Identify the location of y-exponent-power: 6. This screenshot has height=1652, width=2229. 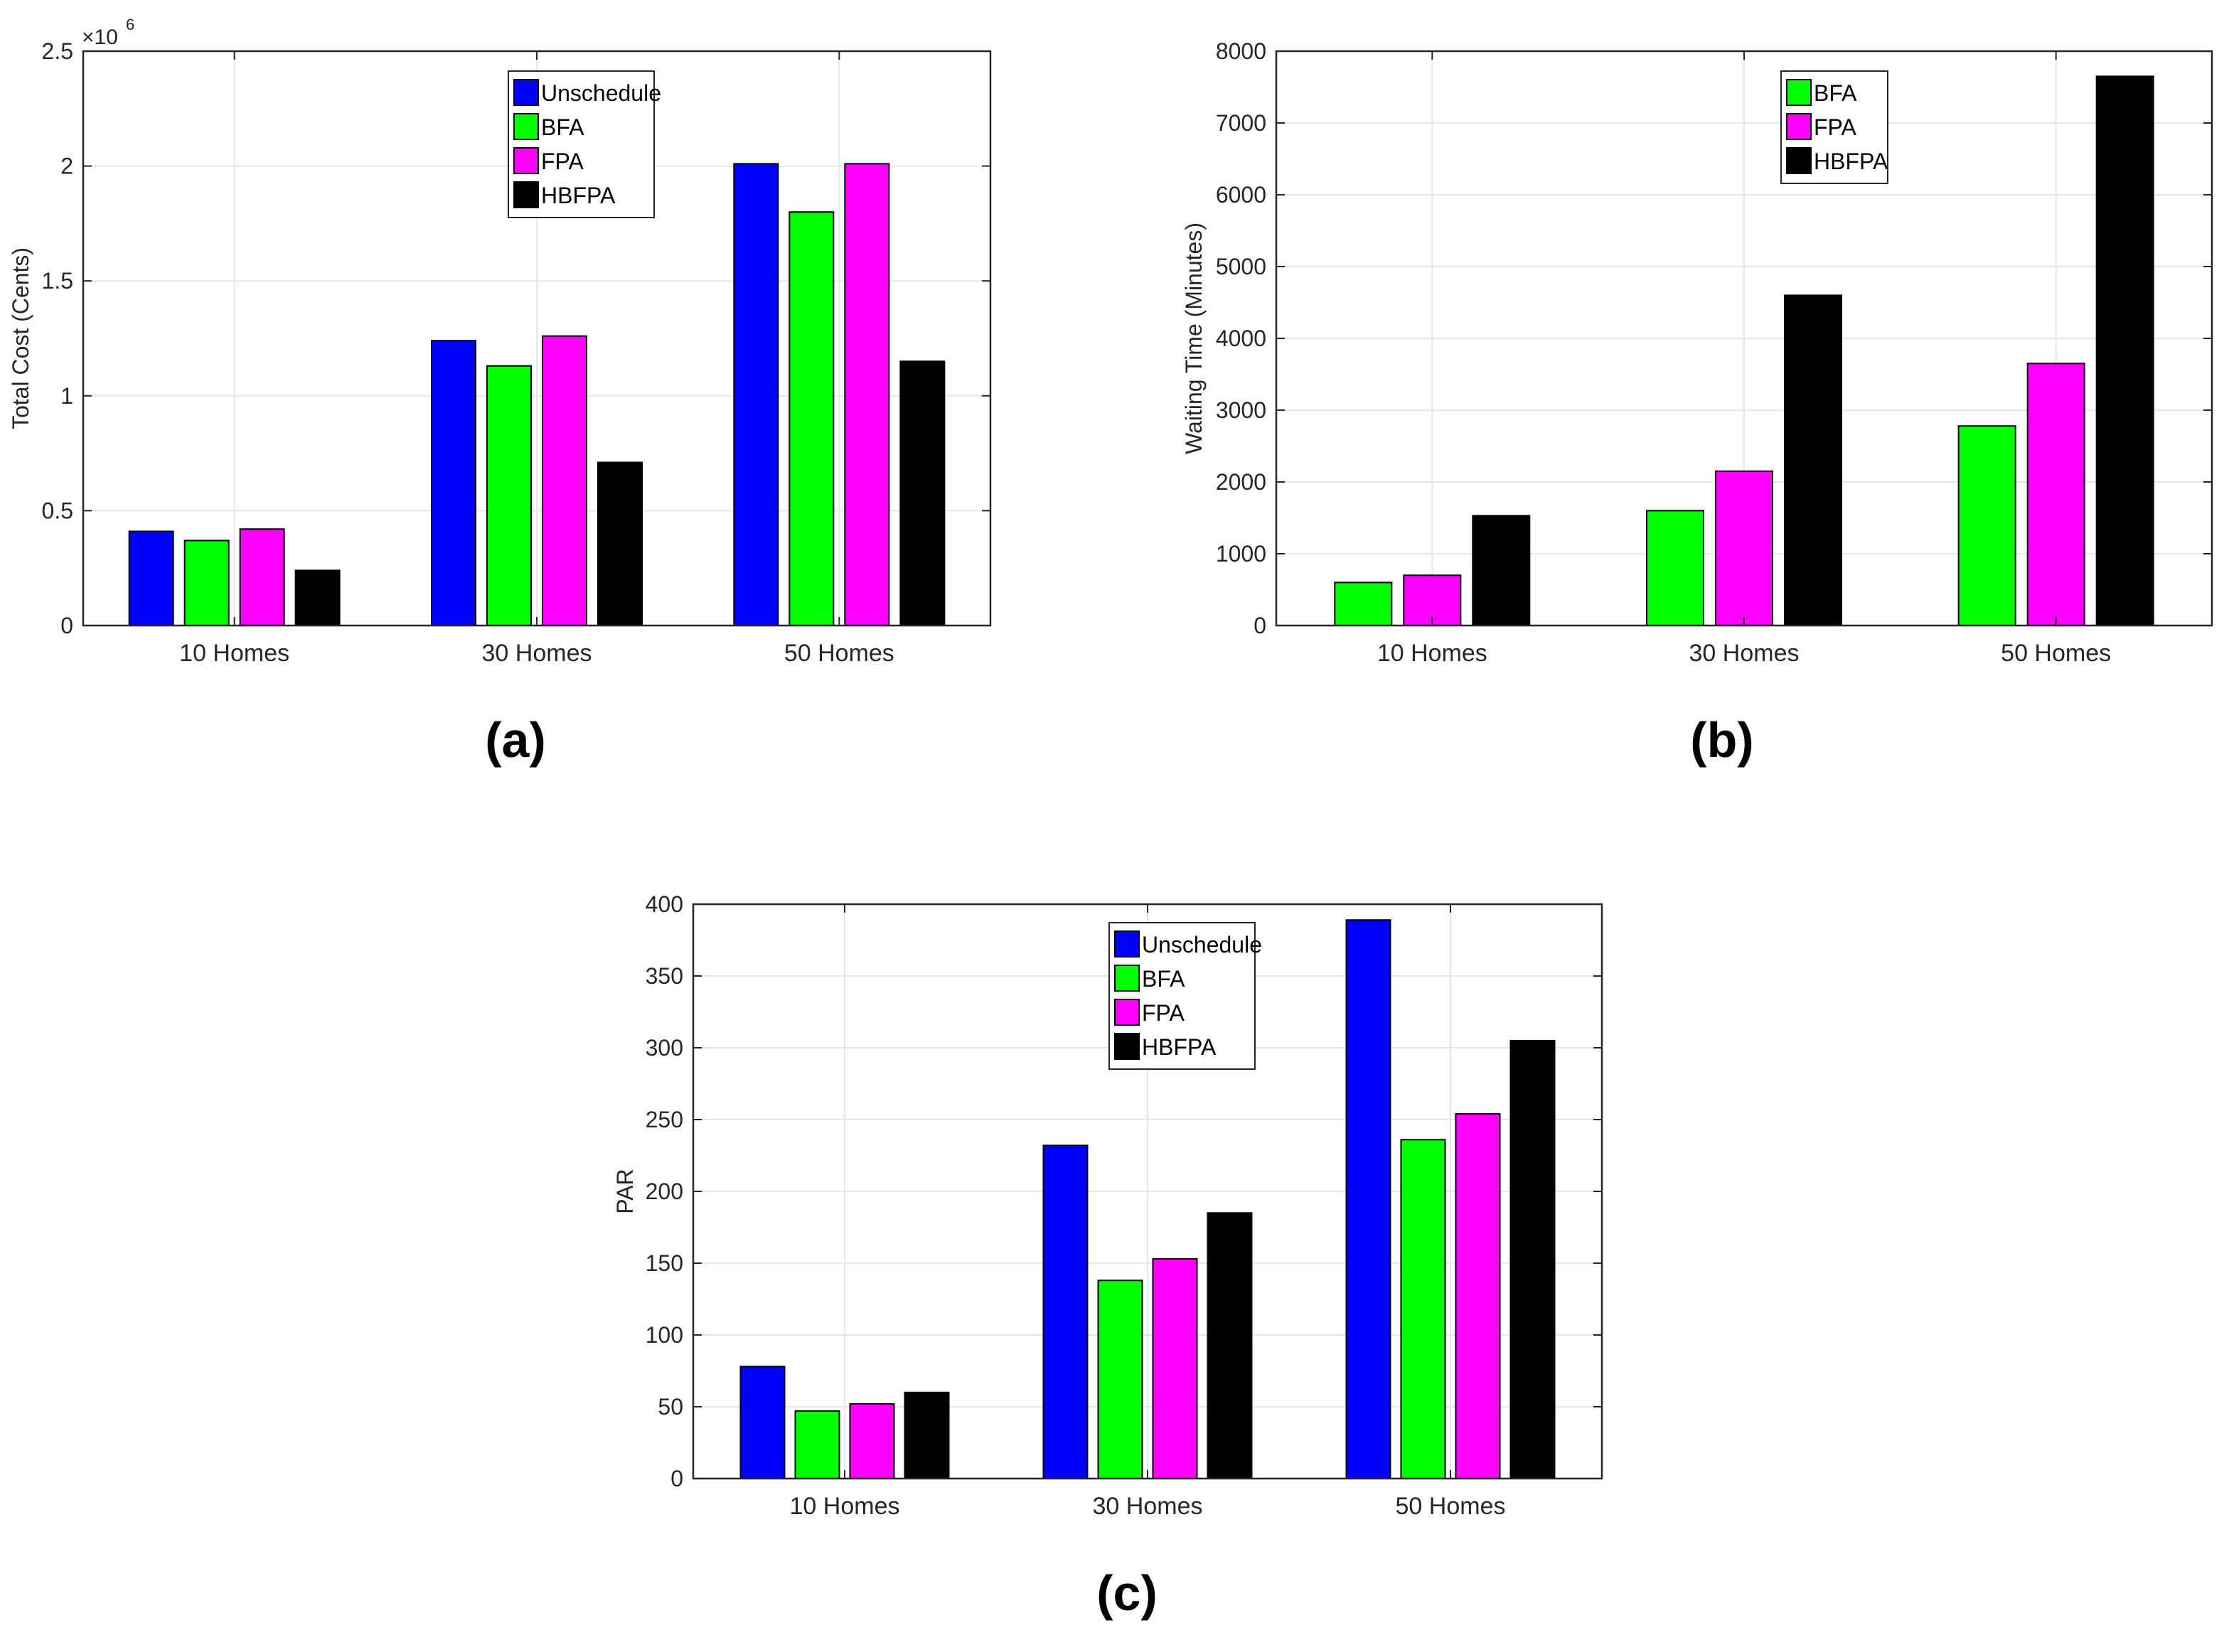
(130, 24).